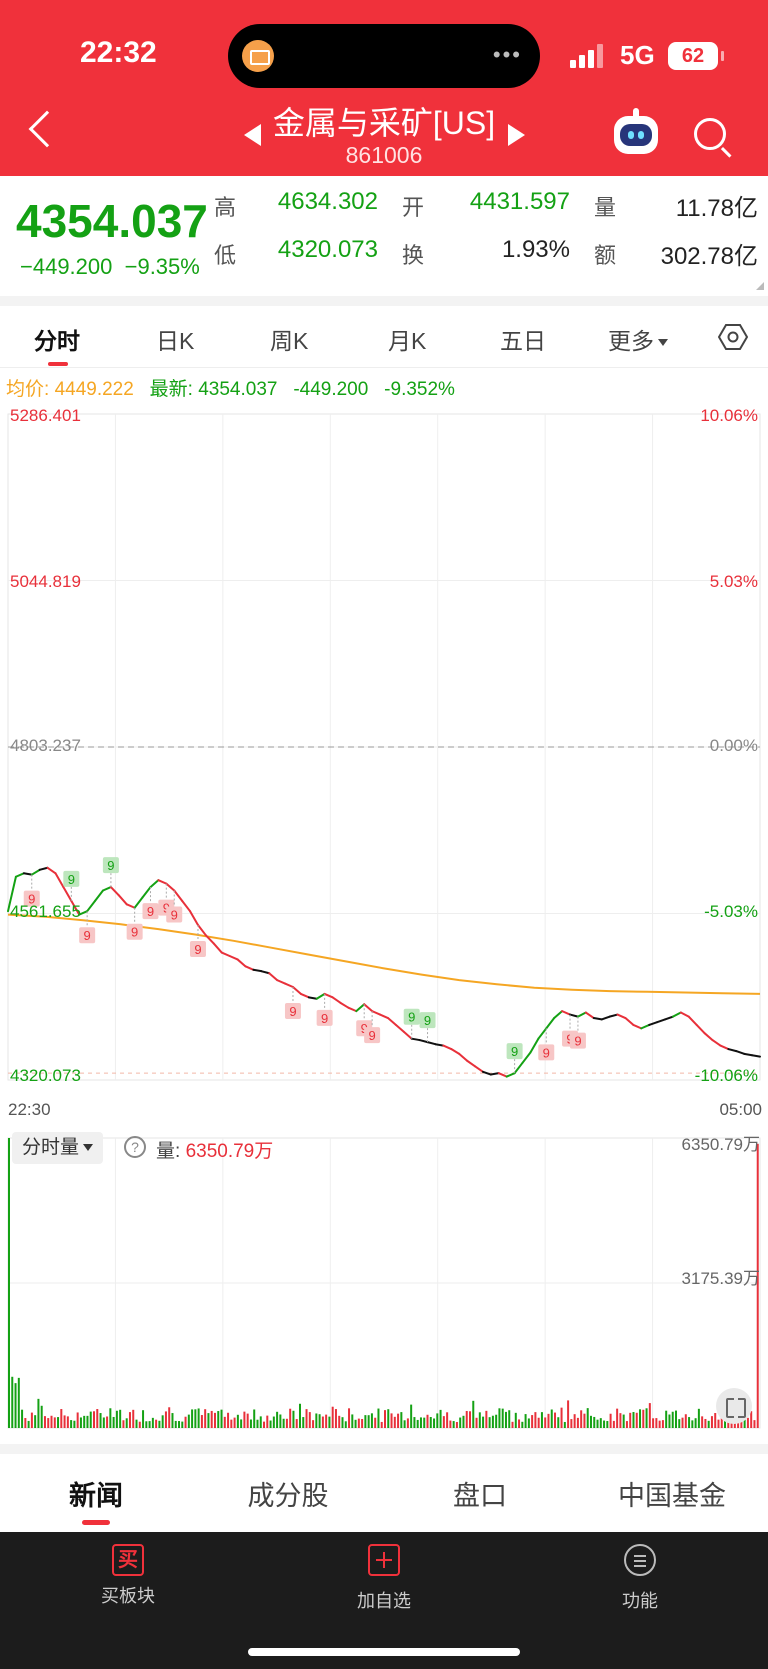 The height and width of the screenshot is (1669, 768). What do you see at coordinates (523, 341) in the screenshot?
I see `tab-five-day: 五日` at bounding box center [523, 341].